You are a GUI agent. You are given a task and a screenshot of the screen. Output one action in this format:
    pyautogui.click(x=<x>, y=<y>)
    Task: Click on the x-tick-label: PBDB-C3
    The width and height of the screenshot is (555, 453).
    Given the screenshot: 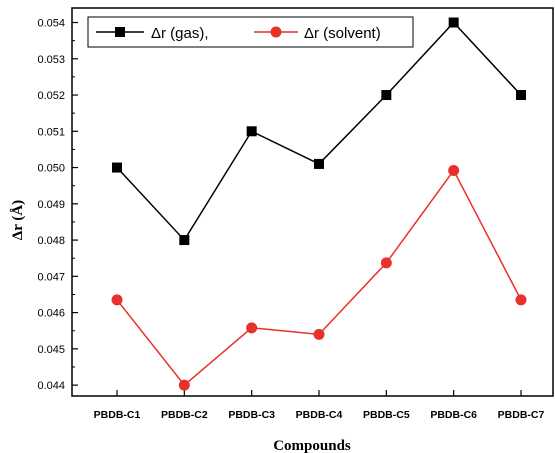 What is the action you would take?
    pyautogui.click(x=251, y=415)
    